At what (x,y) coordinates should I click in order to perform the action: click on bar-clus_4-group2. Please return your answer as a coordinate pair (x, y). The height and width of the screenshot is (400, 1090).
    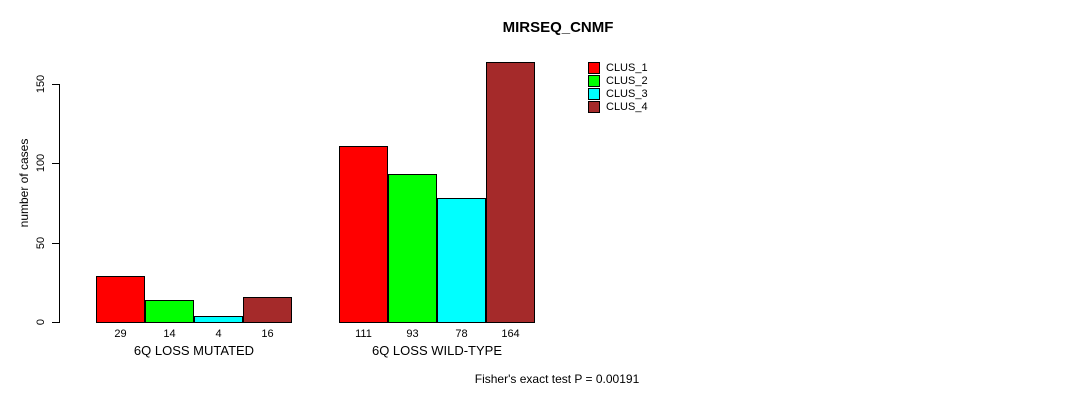
    Looking at the image, I should click on (510, 192).